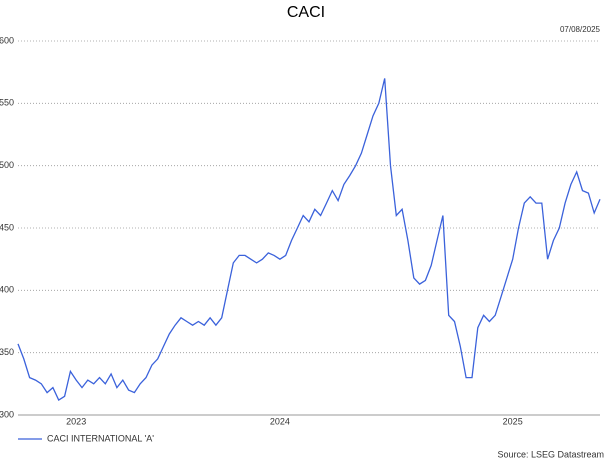 The image size is (612, 466). I want to click on y-tick-label: 450, so click(7, 227).